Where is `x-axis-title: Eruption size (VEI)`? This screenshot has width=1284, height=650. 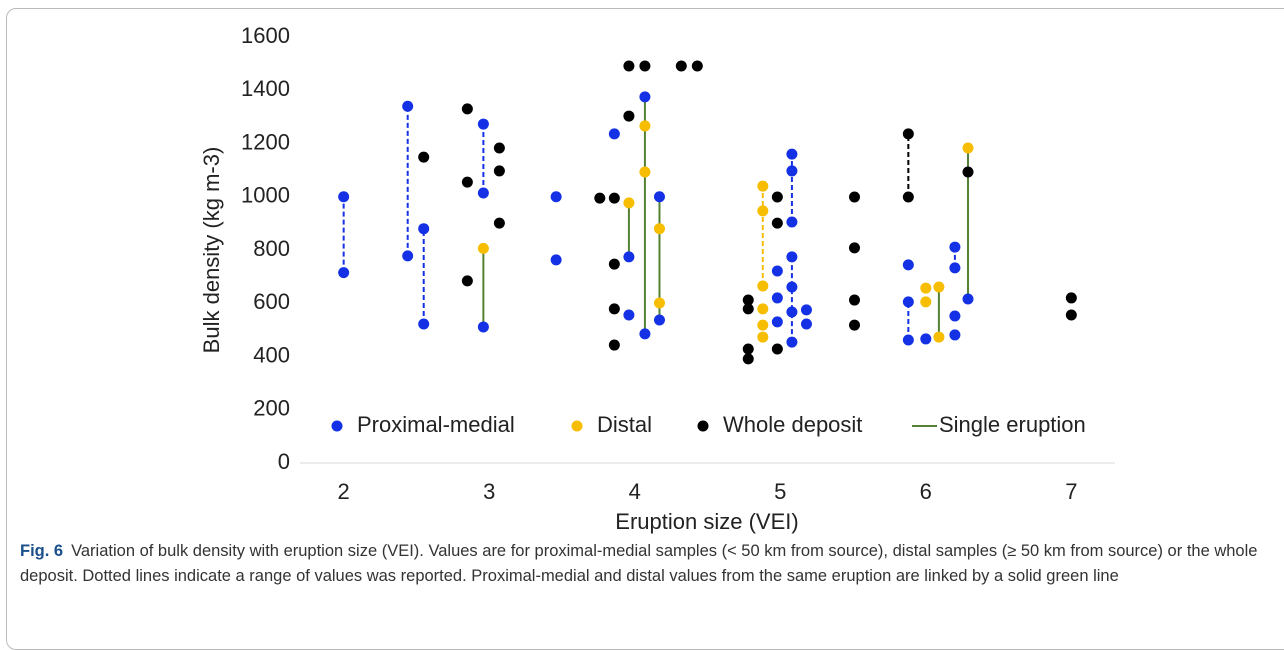
x-axis-title: Eruption size (VEI) is located at coordinates (706, 521).